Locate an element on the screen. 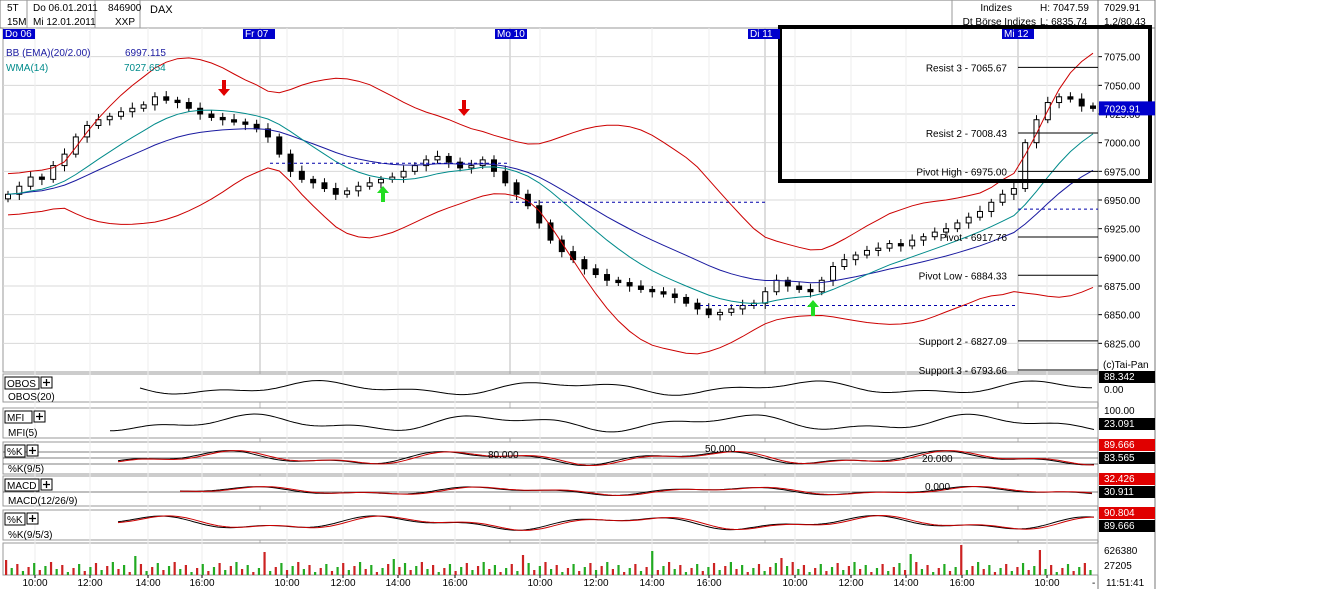 This screenshot has height=589, width=1323. indicator-label: MFI(5) is located at coordinates (22, 433).